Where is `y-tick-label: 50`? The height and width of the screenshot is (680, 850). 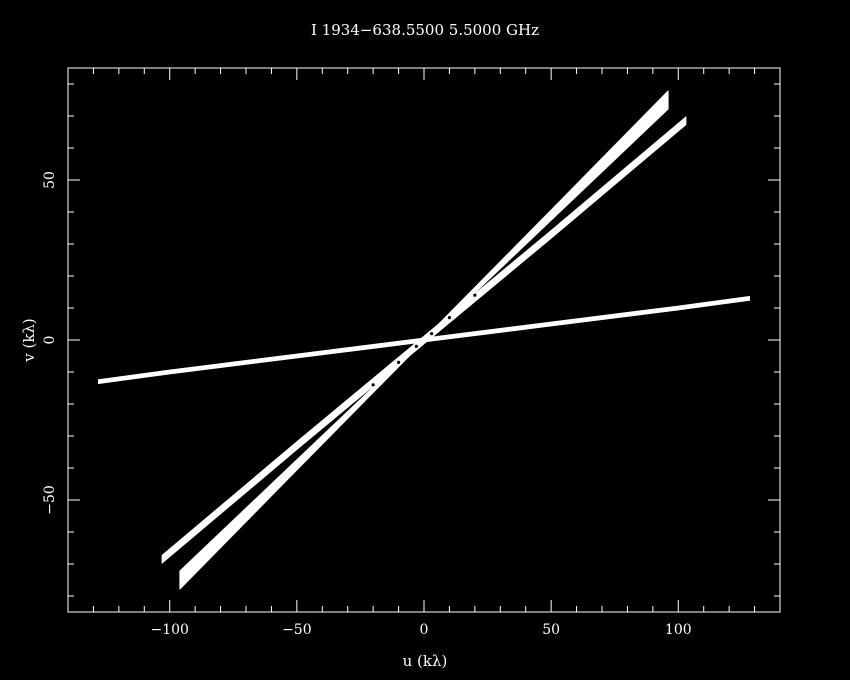 y-tick-label: 50 is located at coordinates (50, 180).